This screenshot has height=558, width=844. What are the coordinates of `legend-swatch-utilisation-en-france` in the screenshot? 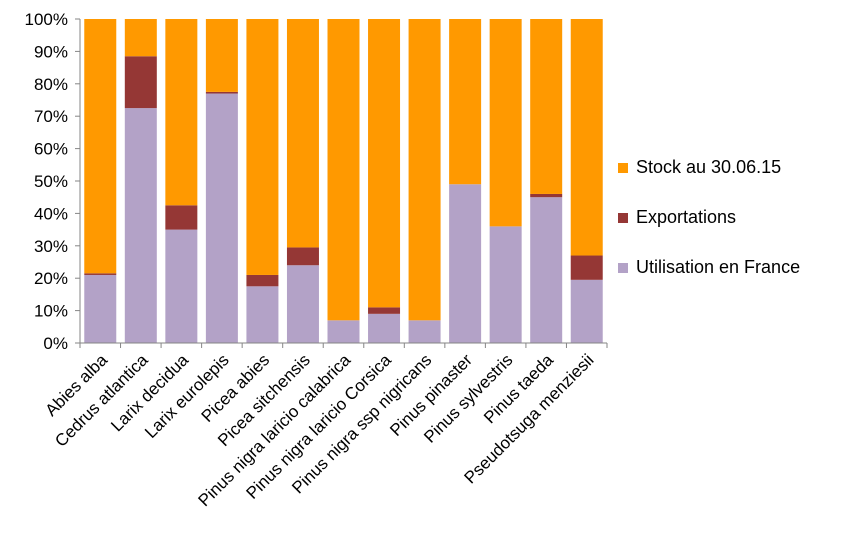 It's located at (623, 268).